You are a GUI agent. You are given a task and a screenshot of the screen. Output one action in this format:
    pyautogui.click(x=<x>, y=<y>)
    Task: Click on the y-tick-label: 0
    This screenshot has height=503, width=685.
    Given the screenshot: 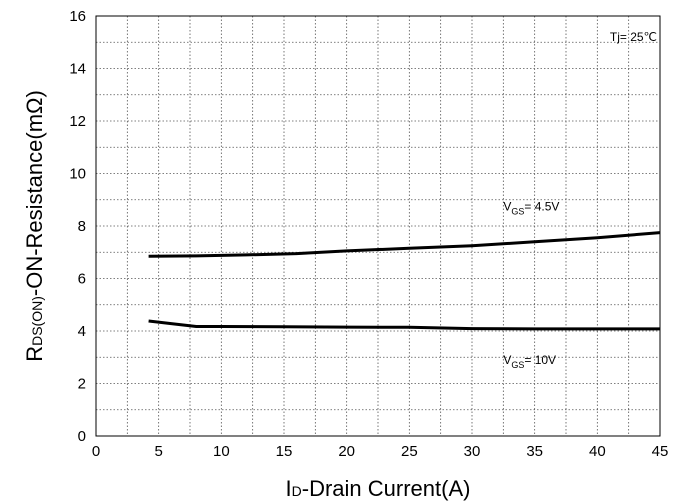 What is the action you would take?
    pyautogui.click(x=82, y=436)
    